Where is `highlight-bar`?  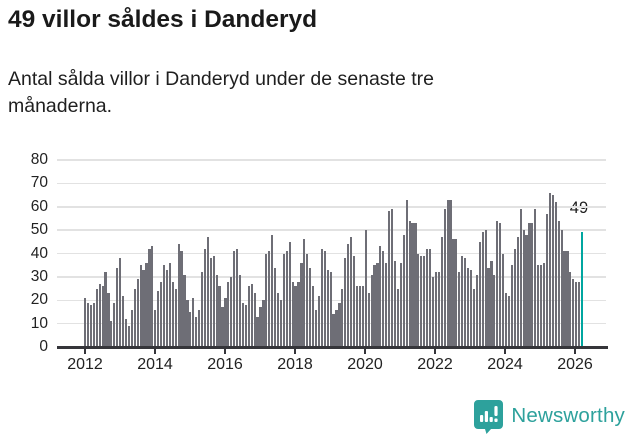
highlight-bar is located at coordinates (582, 289).